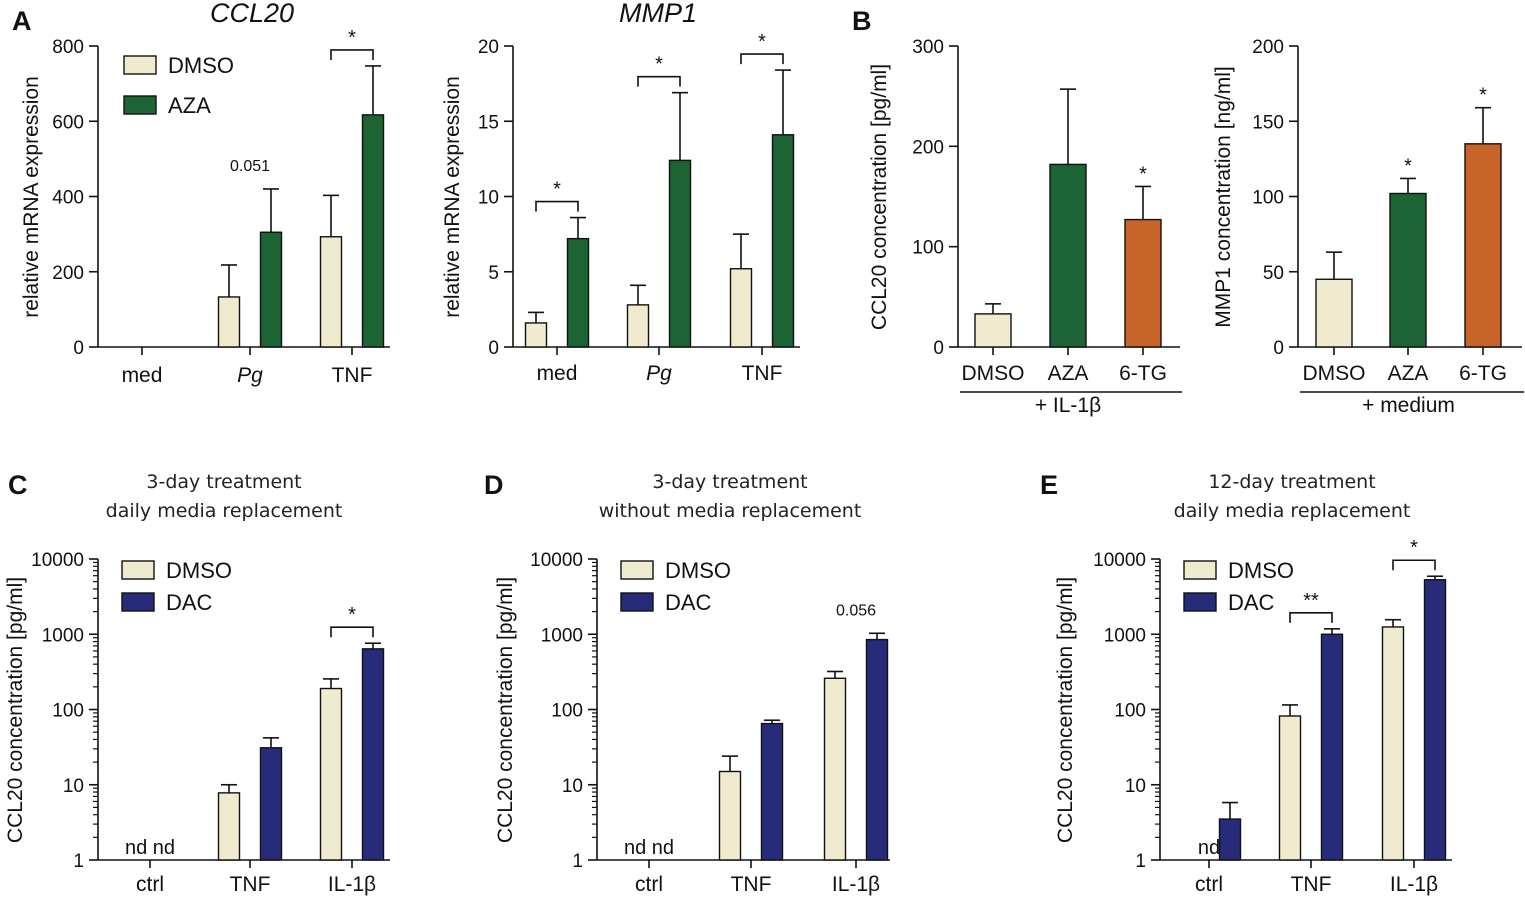  What do you see at coordinates (1268, 122) in the screenshot?
I see `y-tick-label-panel-3: 150` at bounding box center [1268, 122].